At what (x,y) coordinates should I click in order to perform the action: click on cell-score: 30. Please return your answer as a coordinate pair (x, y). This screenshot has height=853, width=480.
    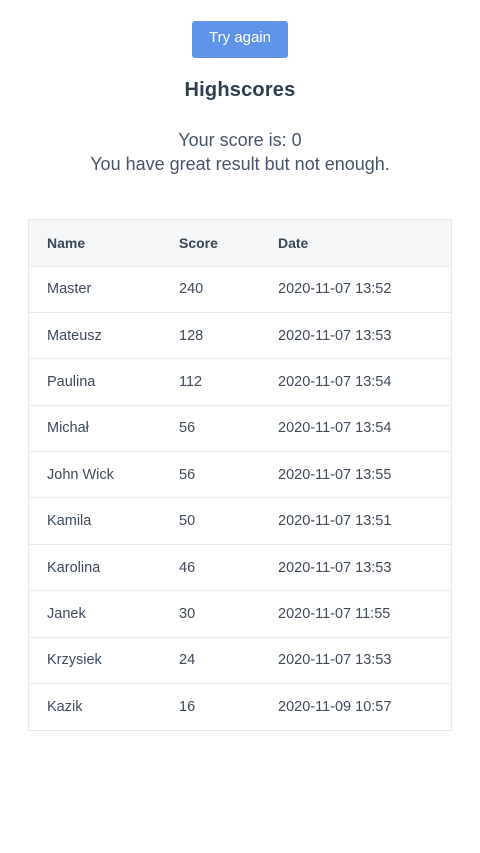
    Looking at the image, I should click on (187, 613).